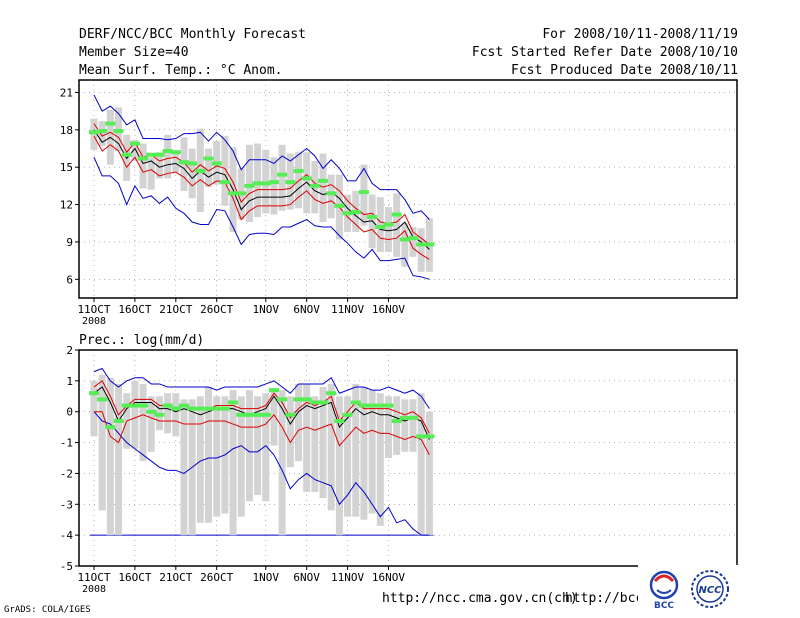 The height and width of the screenshot is (618, 800). Describe the element at coordinates (612, 598) in the screenshot. I see `bcc-url-text: http://bcc.c` at that location.